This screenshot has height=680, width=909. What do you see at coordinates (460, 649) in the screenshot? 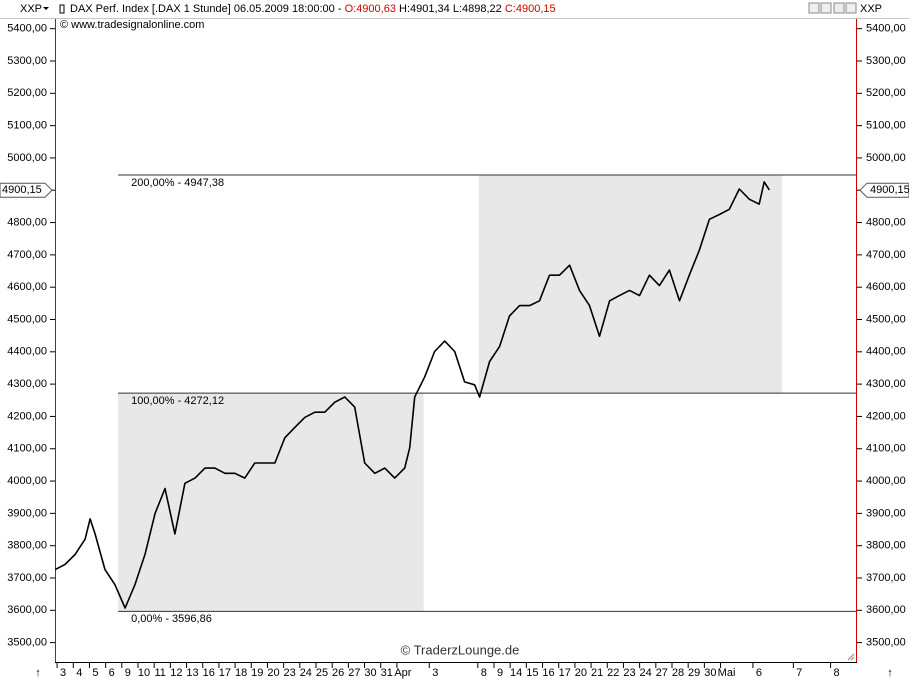
I see `watermark: © TraderzLounge.de` at bounding box center [460, 649].